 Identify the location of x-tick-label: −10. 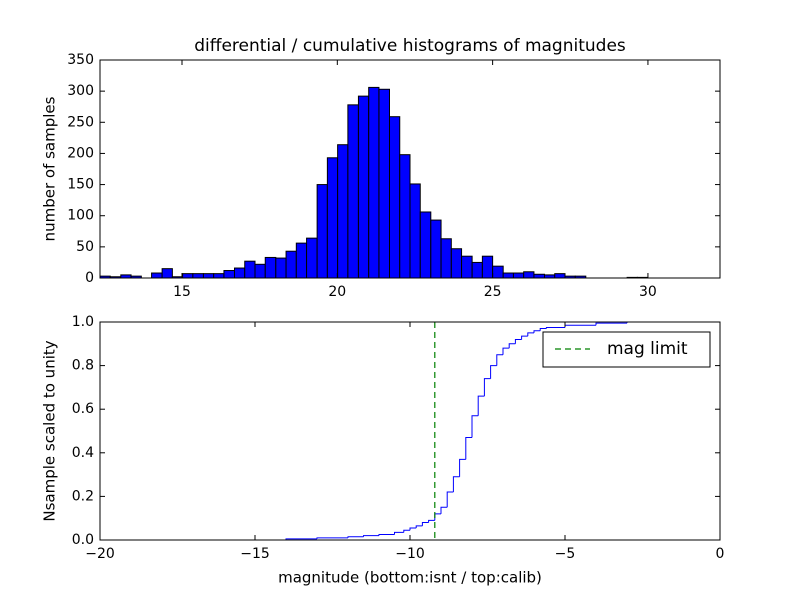
(410, 554).